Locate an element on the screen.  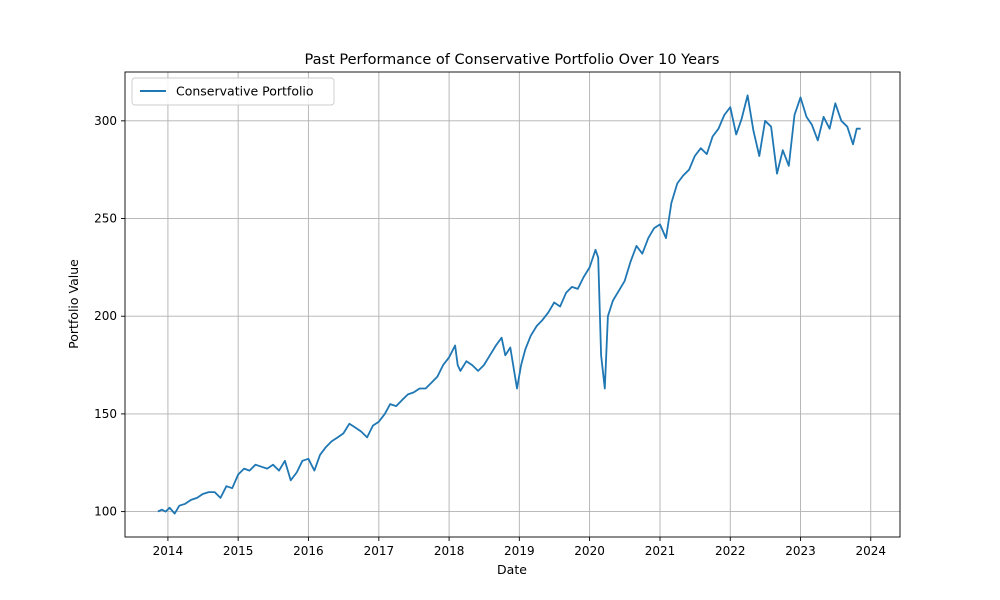
x-tick-label: 2014 is located at coordinates (168, 551).